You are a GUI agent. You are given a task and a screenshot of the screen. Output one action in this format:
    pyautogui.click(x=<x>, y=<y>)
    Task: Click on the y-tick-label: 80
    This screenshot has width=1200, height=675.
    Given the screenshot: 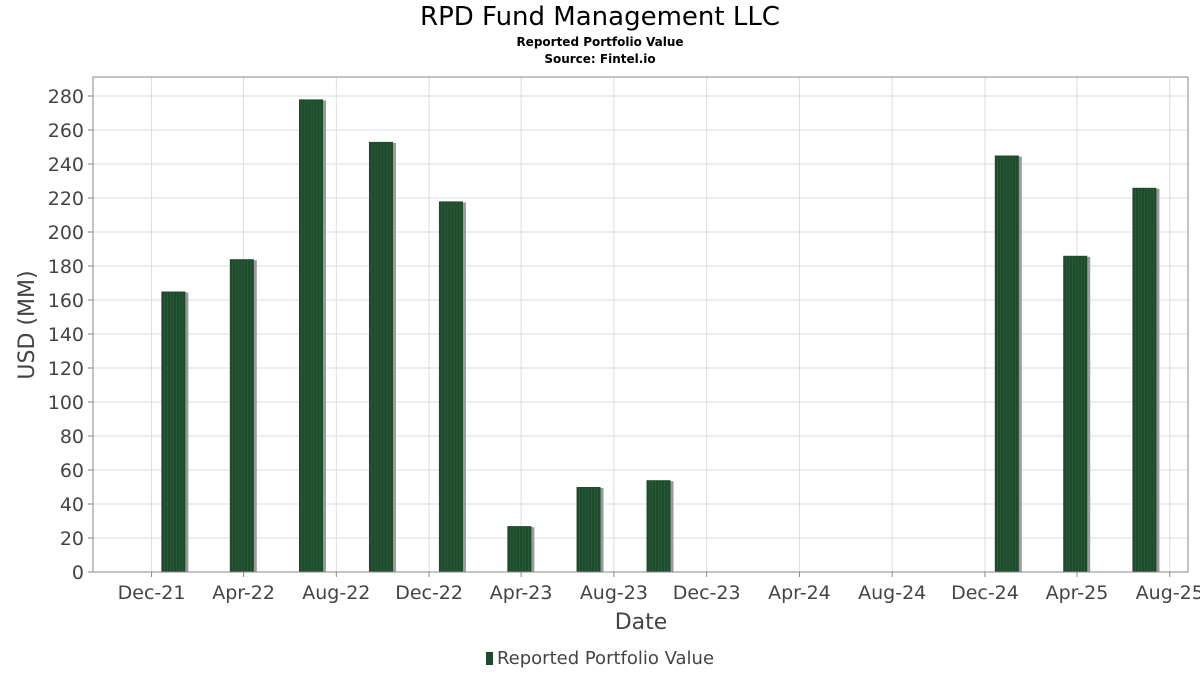 What is the action you would take?
    pyautogui.click(x=72, y=437)
    